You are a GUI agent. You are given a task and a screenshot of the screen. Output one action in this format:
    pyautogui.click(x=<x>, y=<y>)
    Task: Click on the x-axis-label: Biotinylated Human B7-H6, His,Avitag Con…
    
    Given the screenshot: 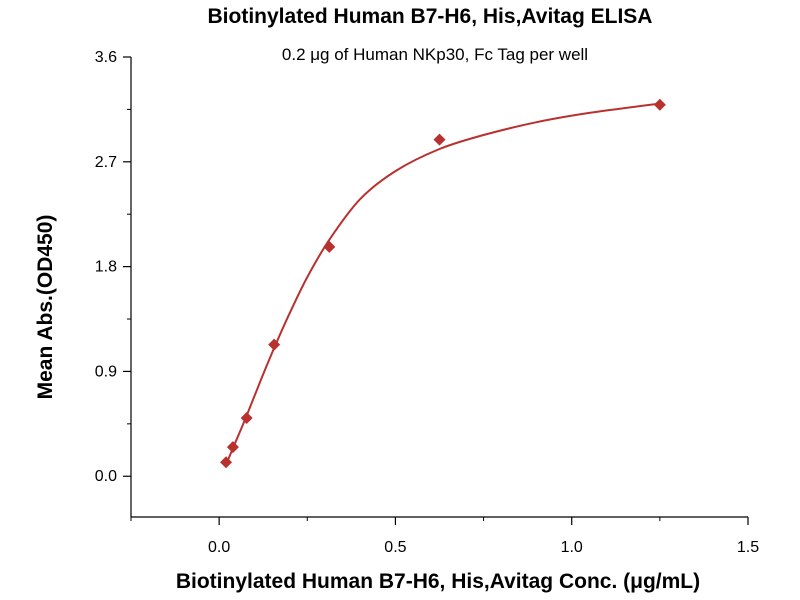 What is the action you would take?
    pyautogui.click(x=438, y=581)
    